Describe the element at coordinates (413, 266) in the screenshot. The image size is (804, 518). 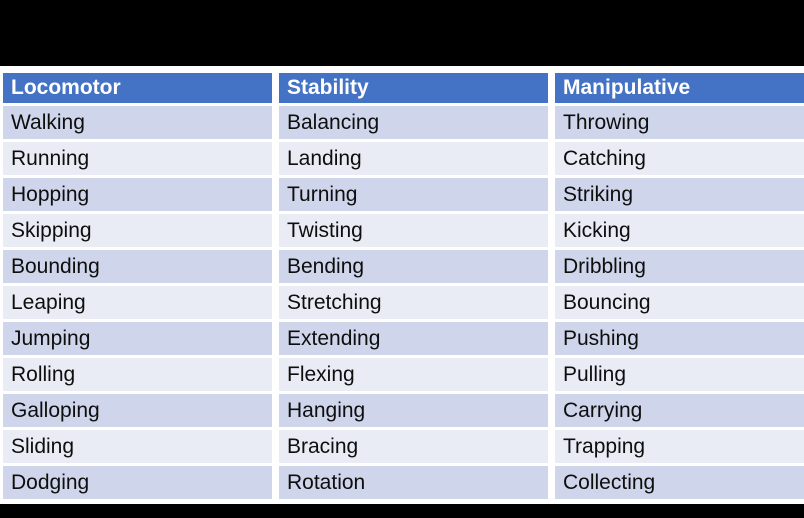
I see `table-cell: Bending` at that location.